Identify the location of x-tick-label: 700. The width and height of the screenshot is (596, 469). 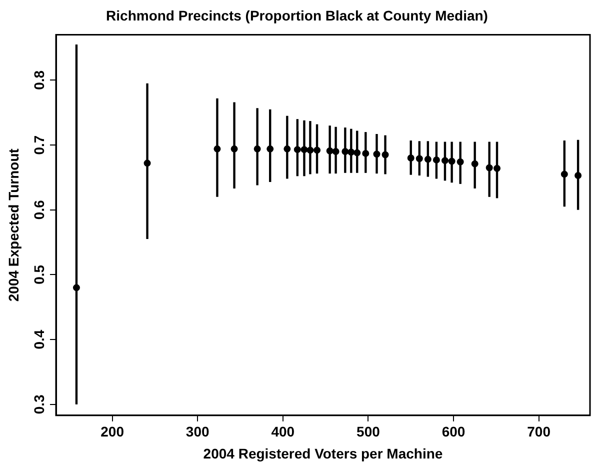
(539, 432).